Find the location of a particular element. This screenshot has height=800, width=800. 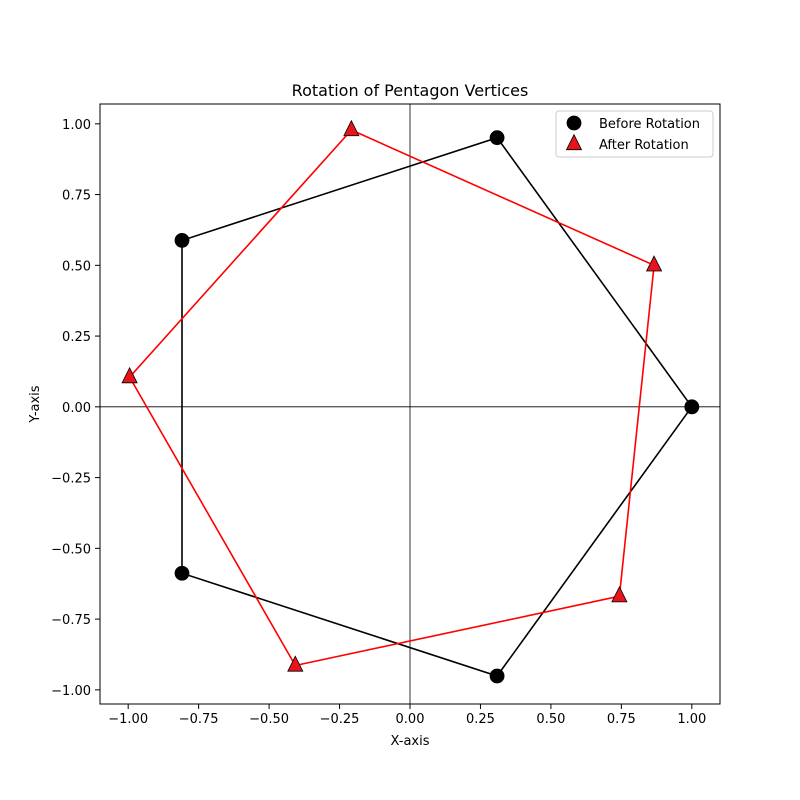

legend-marker-before is located at coordinates (574, 123).